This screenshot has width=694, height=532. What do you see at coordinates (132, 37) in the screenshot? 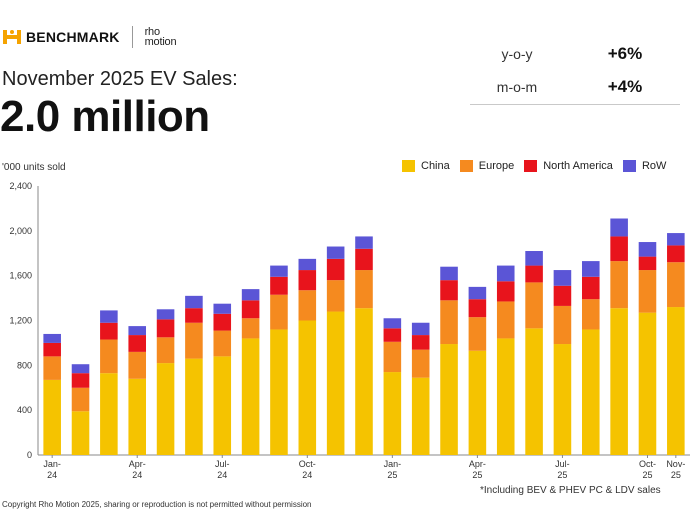
I see `logo-divider` at bounding box center [132, 37].